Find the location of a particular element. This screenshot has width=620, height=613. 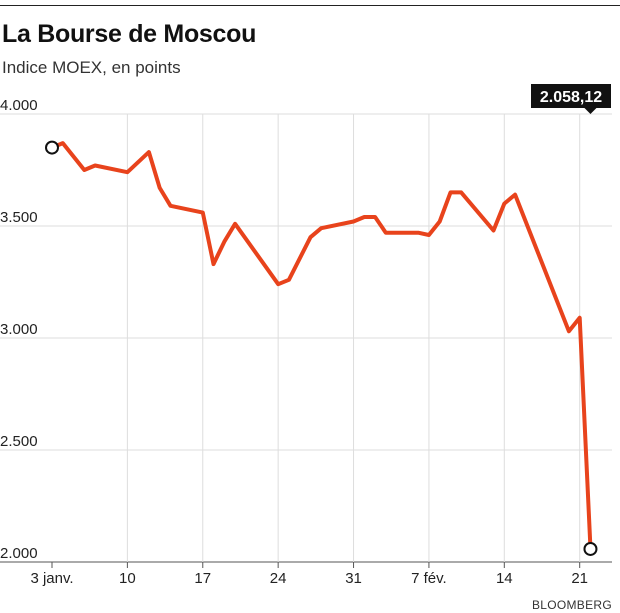

chart-title: La Bourse de Moscou is located at coordinates (129, 34).